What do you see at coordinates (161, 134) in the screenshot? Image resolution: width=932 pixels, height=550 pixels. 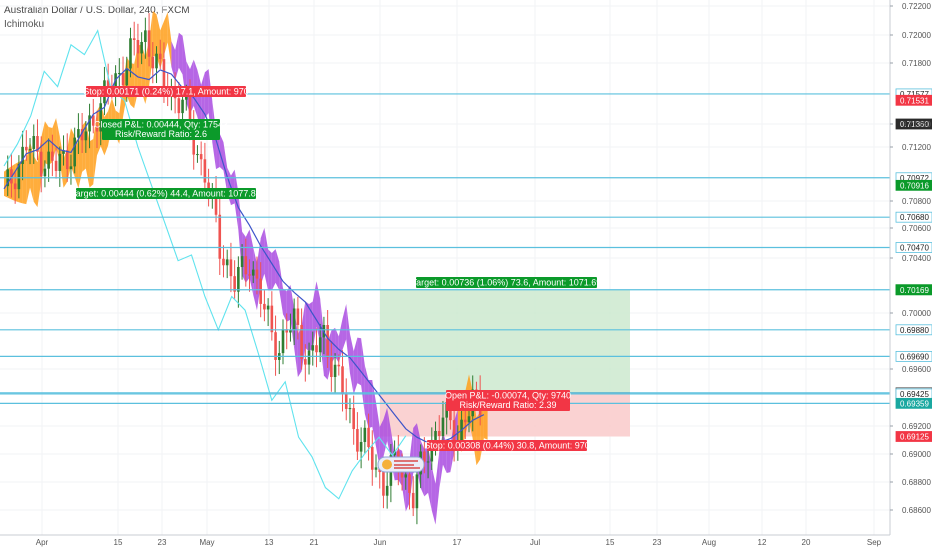 I see `annotation-text-2: Risk/Reward Ratio: 2.6` at bounding box center [161, 134].